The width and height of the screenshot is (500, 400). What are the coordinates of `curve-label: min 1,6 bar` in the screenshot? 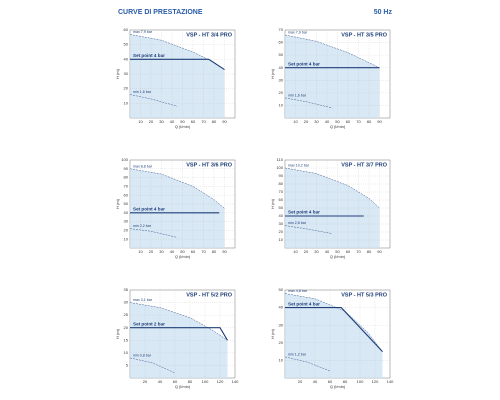 It's located at (297, 95).